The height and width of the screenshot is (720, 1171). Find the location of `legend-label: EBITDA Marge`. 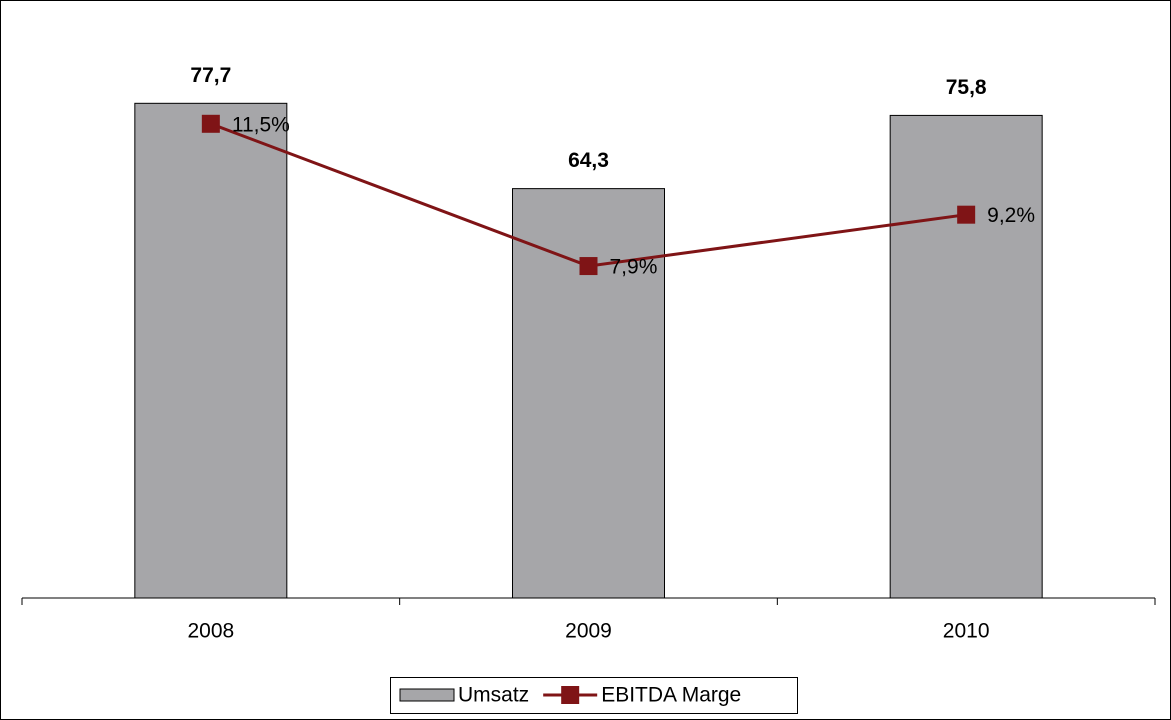

legend-label: EBITDA Marge is located at coordinates (671, 695).